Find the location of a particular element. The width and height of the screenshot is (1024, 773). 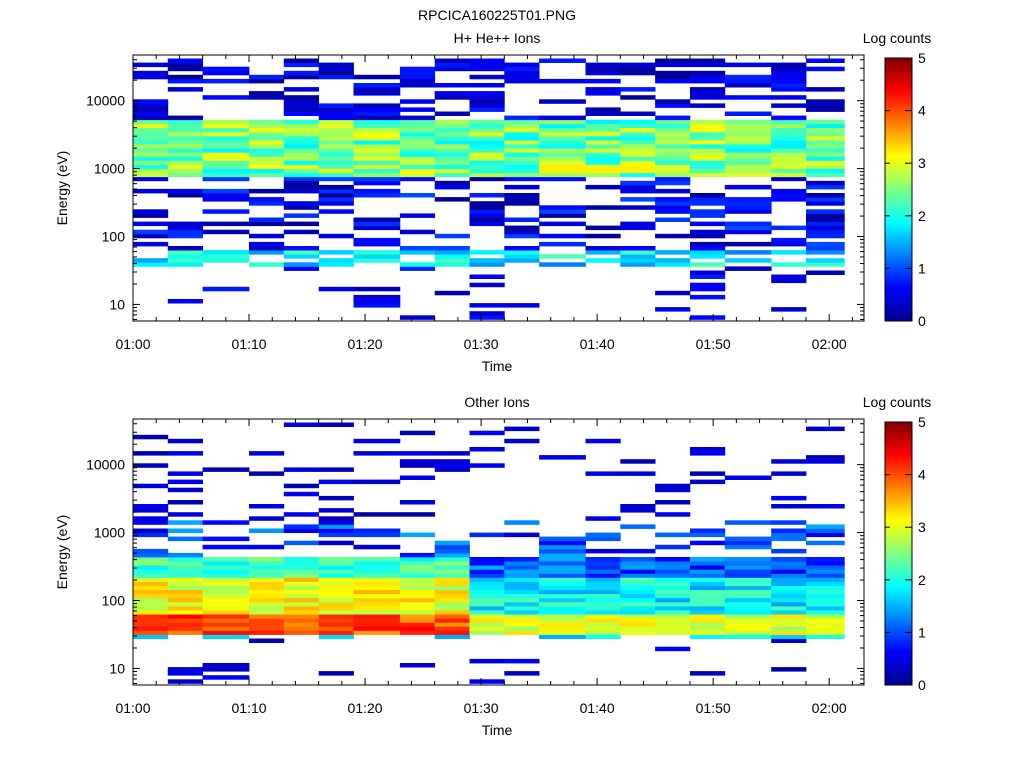

x-tick-label: 01:50 is located at coordinates (713, 344).